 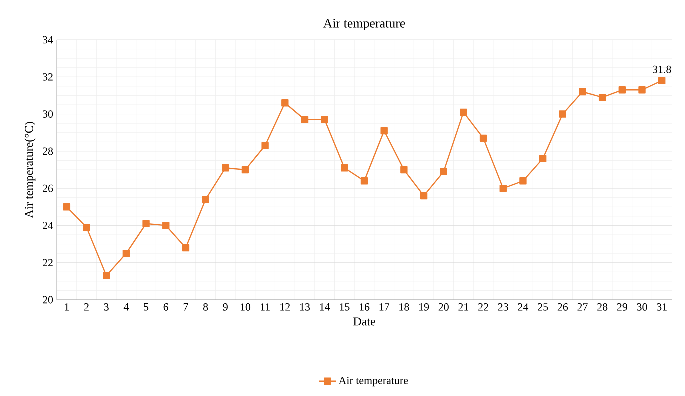 I want to click on x-tick-label: 17, so click(x=385, y=307).